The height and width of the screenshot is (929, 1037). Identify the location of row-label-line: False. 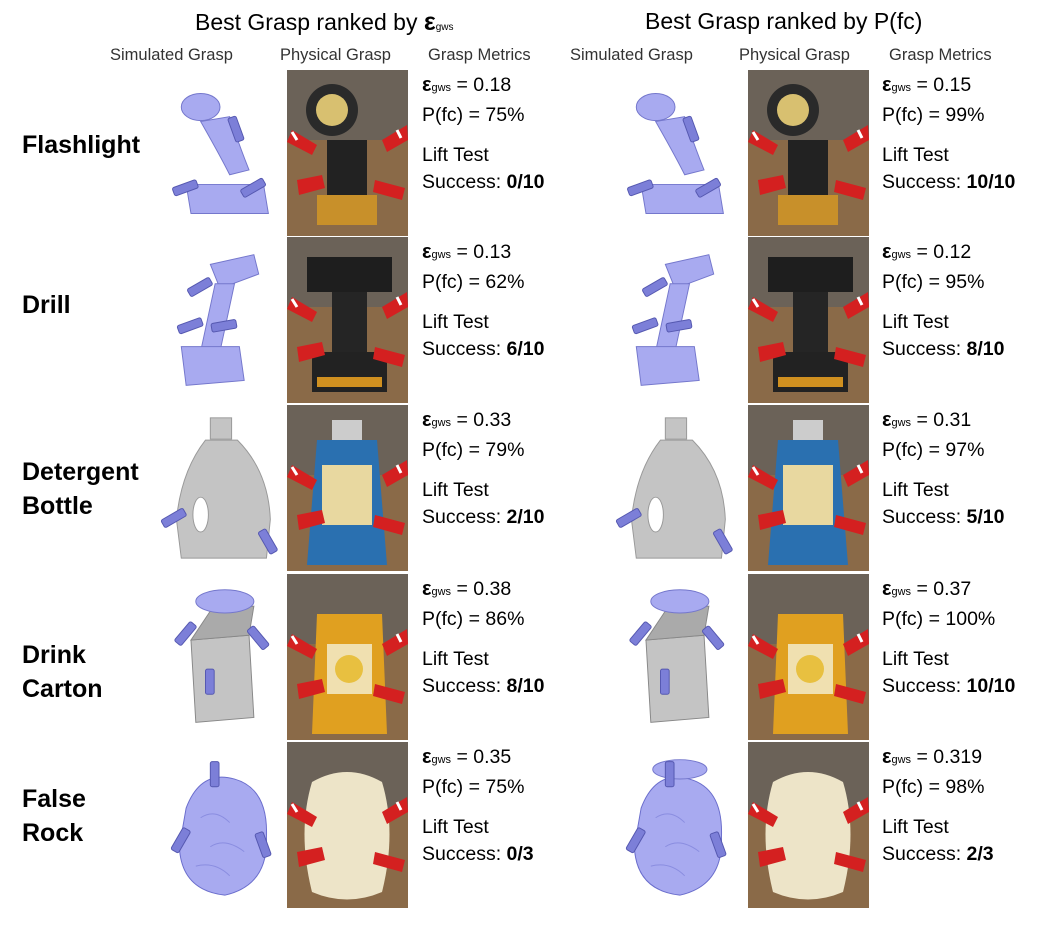
(54, 799).